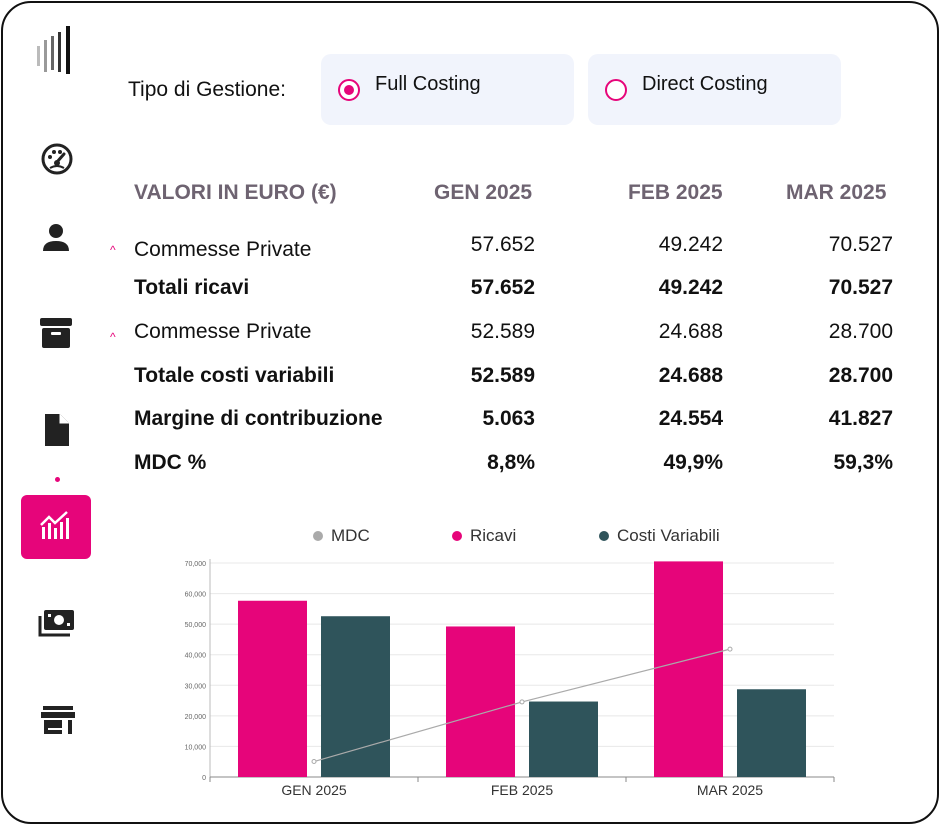  What do you see at coordinates (57, 159) in the screenshot?
I see `speedometer-icon` at bounding box center [57, 159].